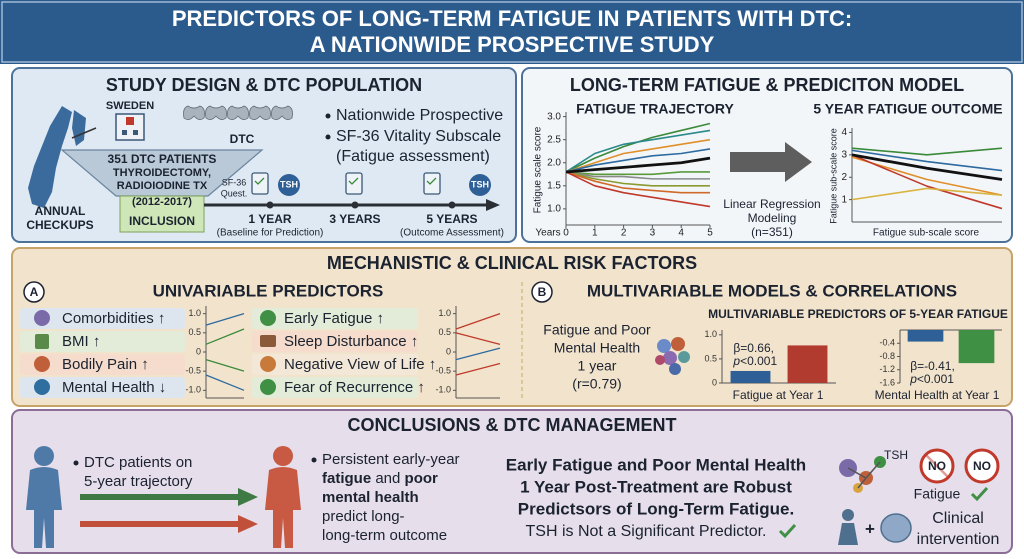 The height and width of the screenshot is (559, 1024). I want to click on conclusion-text: and, so click(387, 478).